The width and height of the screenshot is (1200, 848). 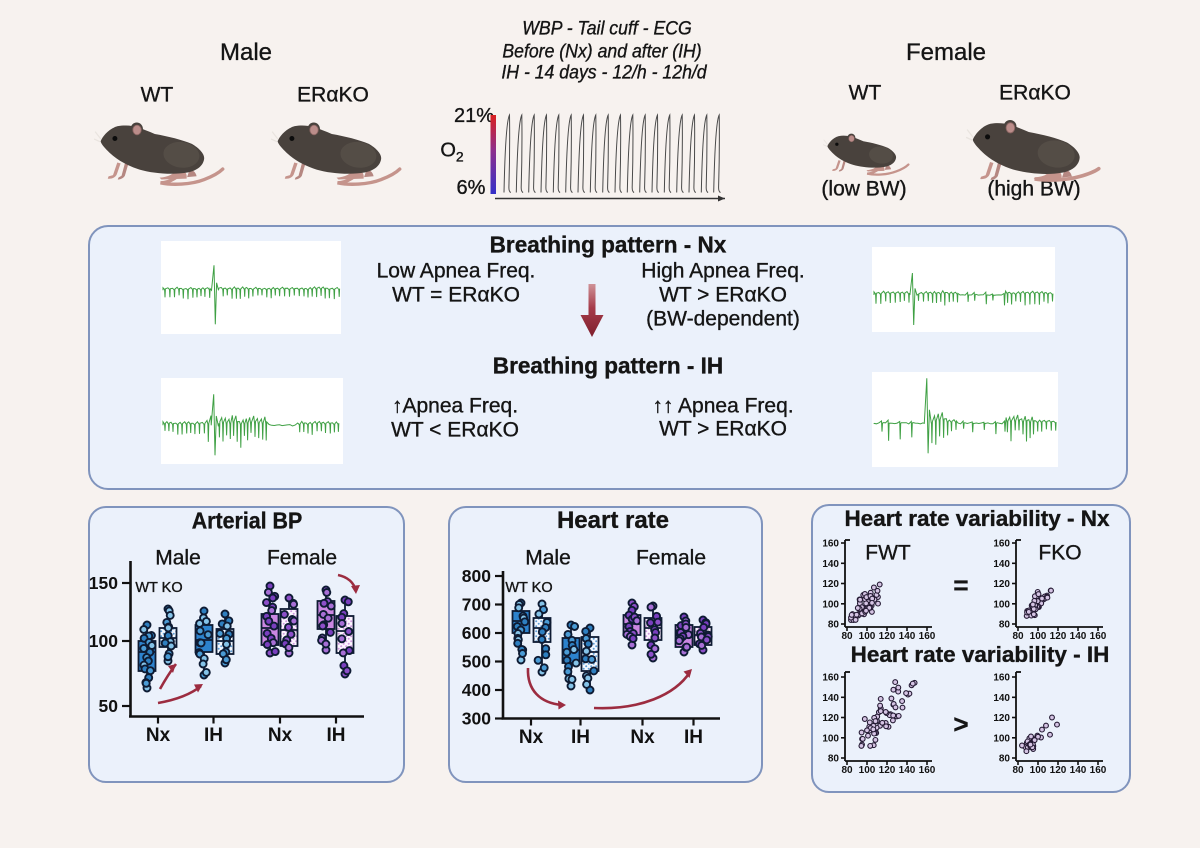 What do you see at coordinates (109, 706) in the screenshot?
I see `svg-text: 50` at bounding box center [109, 706].